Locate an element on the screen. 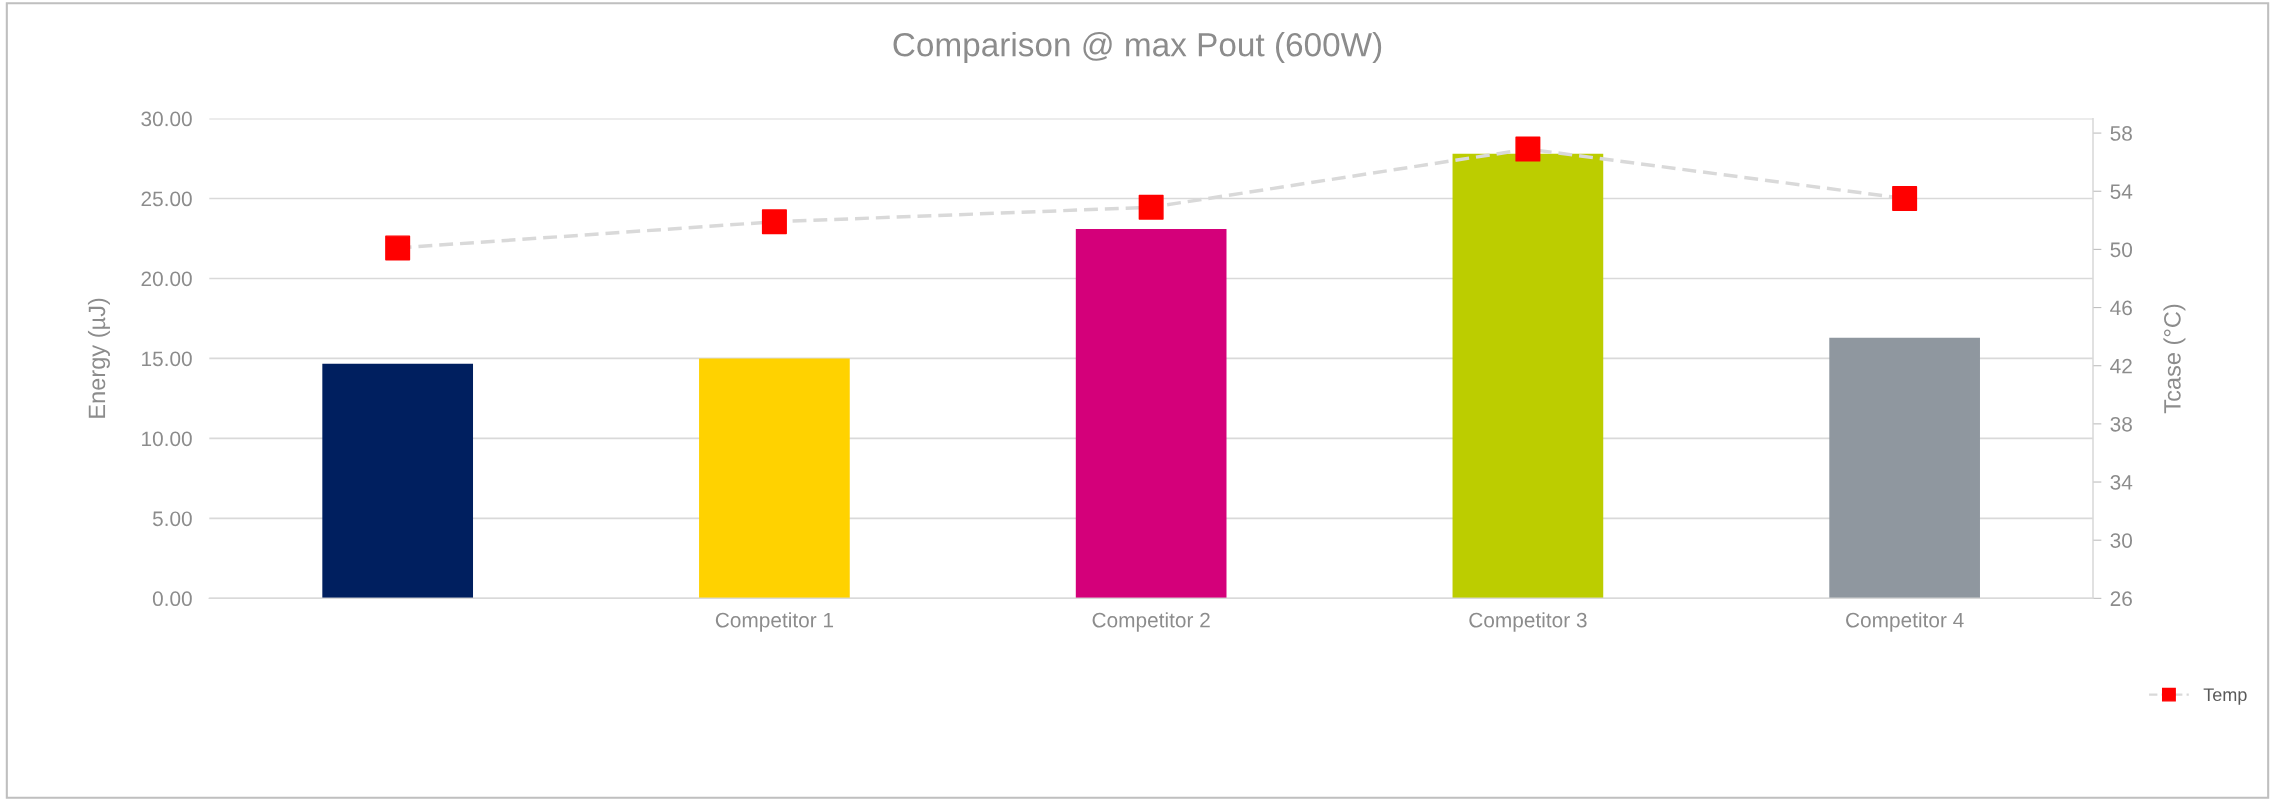  y2-tick-label: 42 is located at coordinates (2121, 366).